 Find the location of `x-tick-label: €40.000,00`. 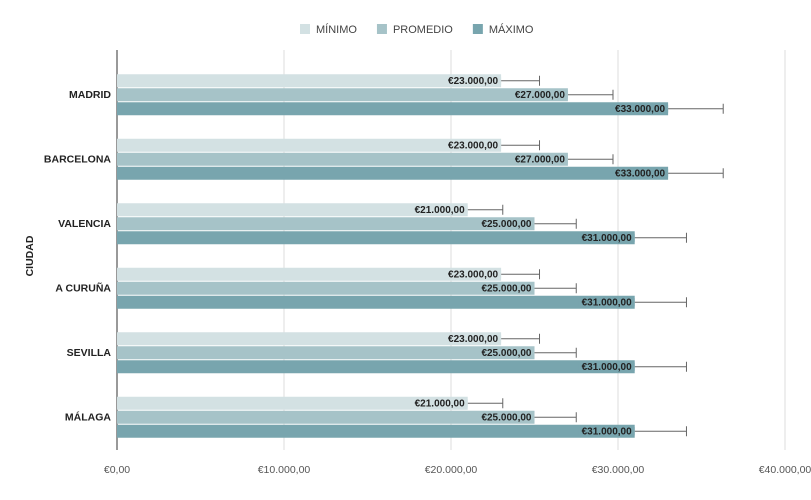

x-tick-label: €40.000,00 is located at coordinates (785, 470).